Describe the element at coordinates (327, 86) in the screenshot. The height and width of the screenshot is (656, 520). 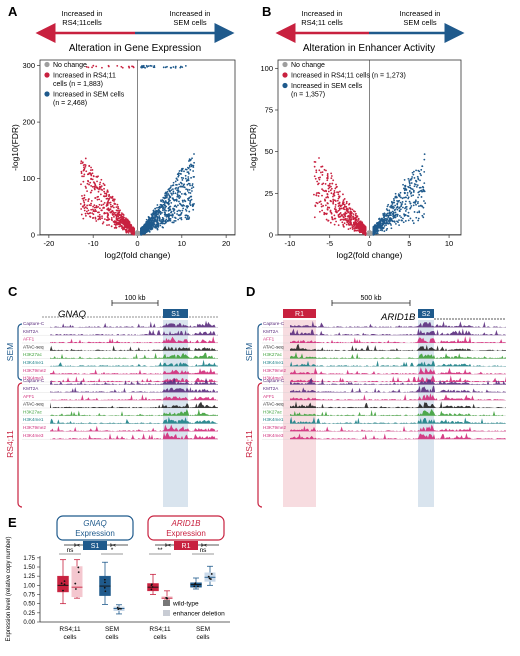
I see `legend-label: Increased in SEM cells` at that location.